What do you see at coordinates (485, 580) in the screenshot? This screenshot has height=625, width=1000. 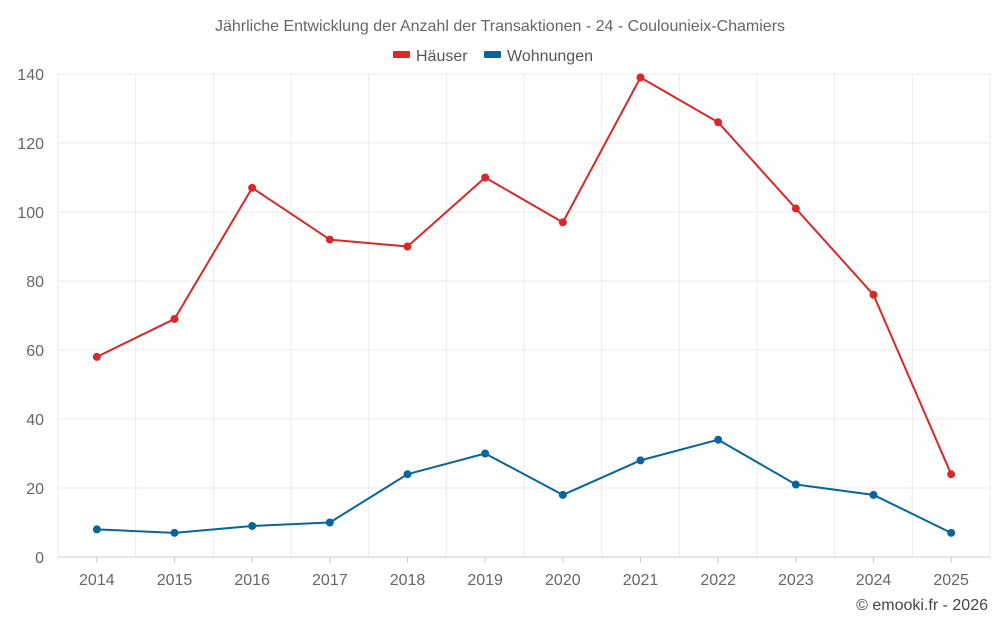 I see `x-tick-label: 2019` at bounding box center [485, 580].